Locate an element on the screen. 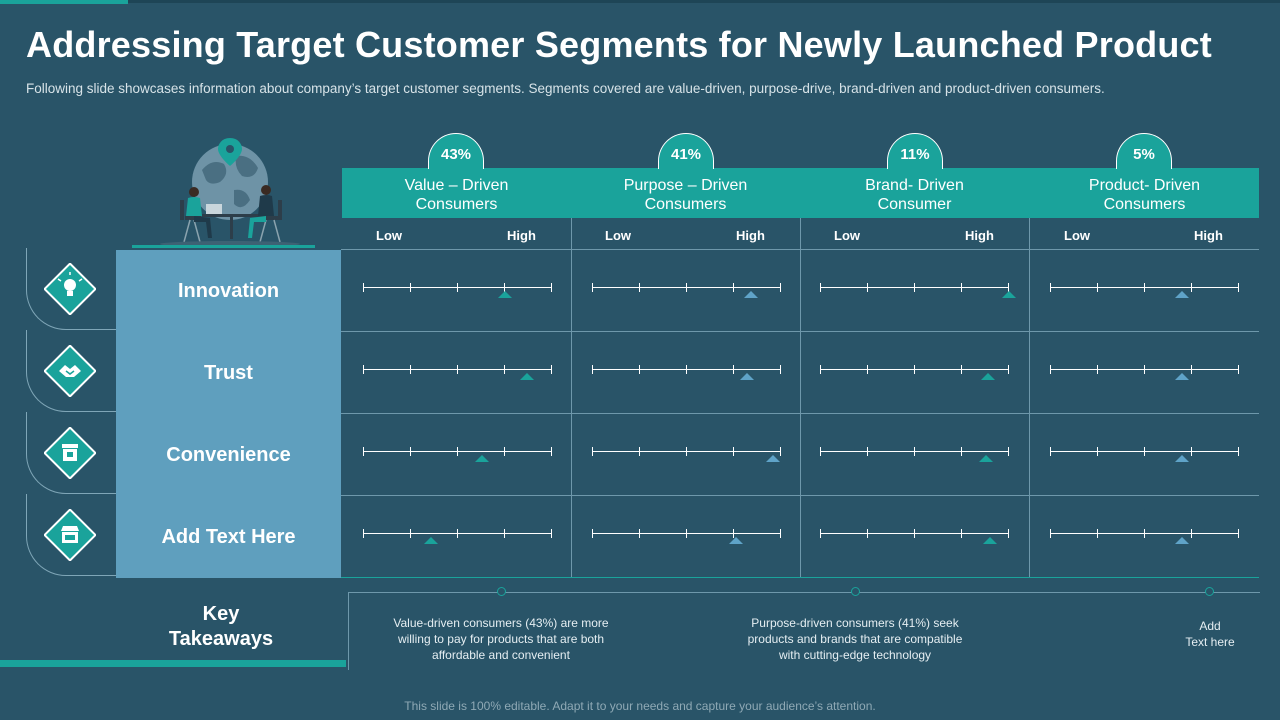  segment-percent-badge: 11% is located at coordinates (915, 151).